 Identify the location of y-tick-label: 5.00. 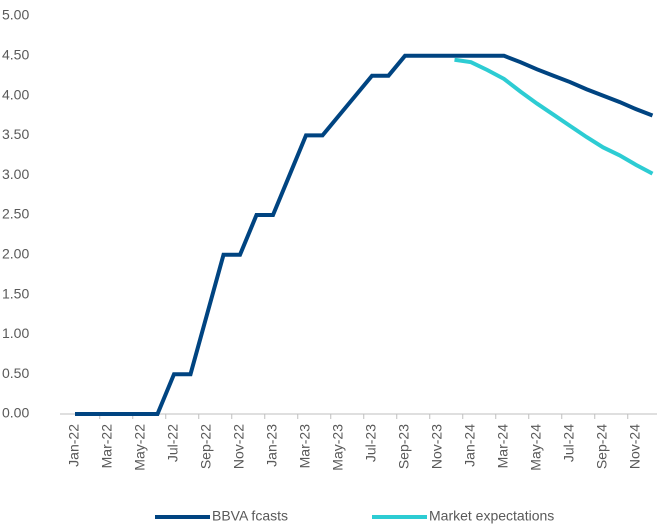
(15, 15).